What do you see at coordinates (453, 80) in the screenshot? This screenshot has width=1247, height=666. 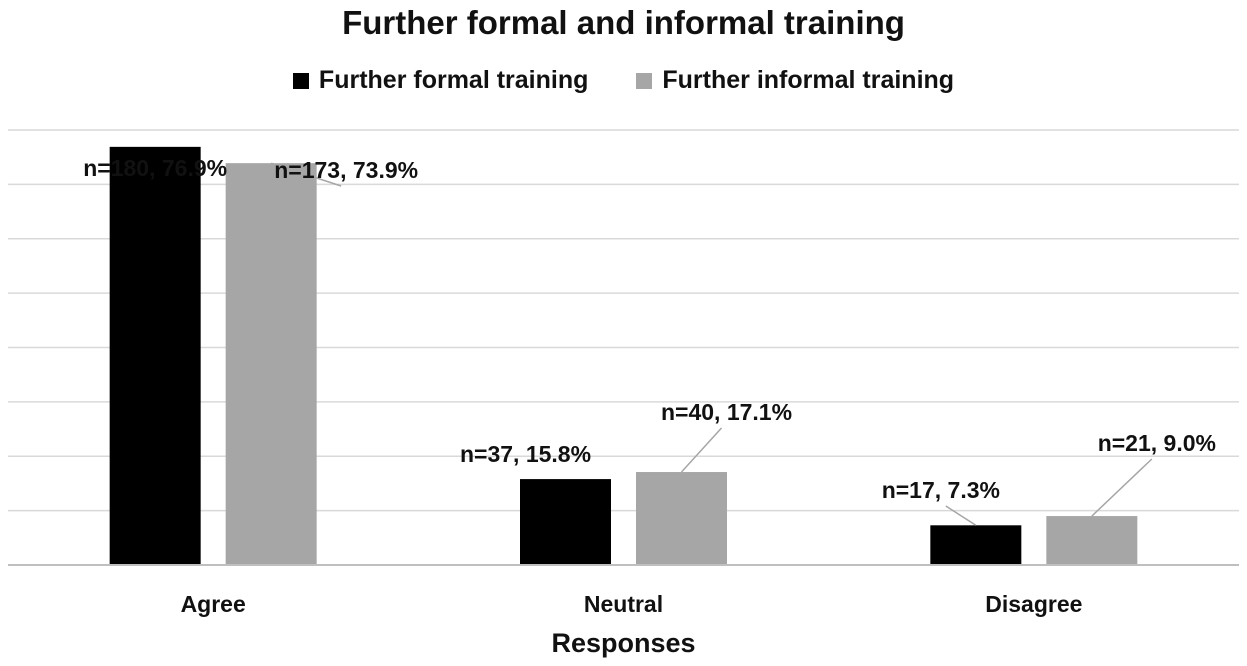 I see `legend-label-formal: Further formal training` at bounding box center [453, 80].